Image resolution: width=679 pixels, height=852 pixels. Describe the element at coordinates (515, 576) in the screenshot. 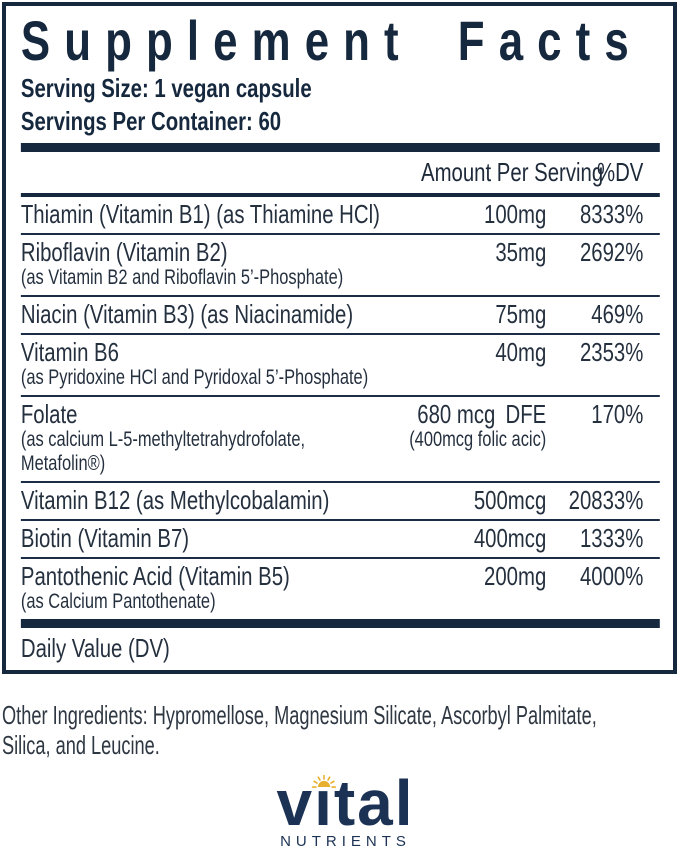

I see `amount-value: 200mg` at that location.